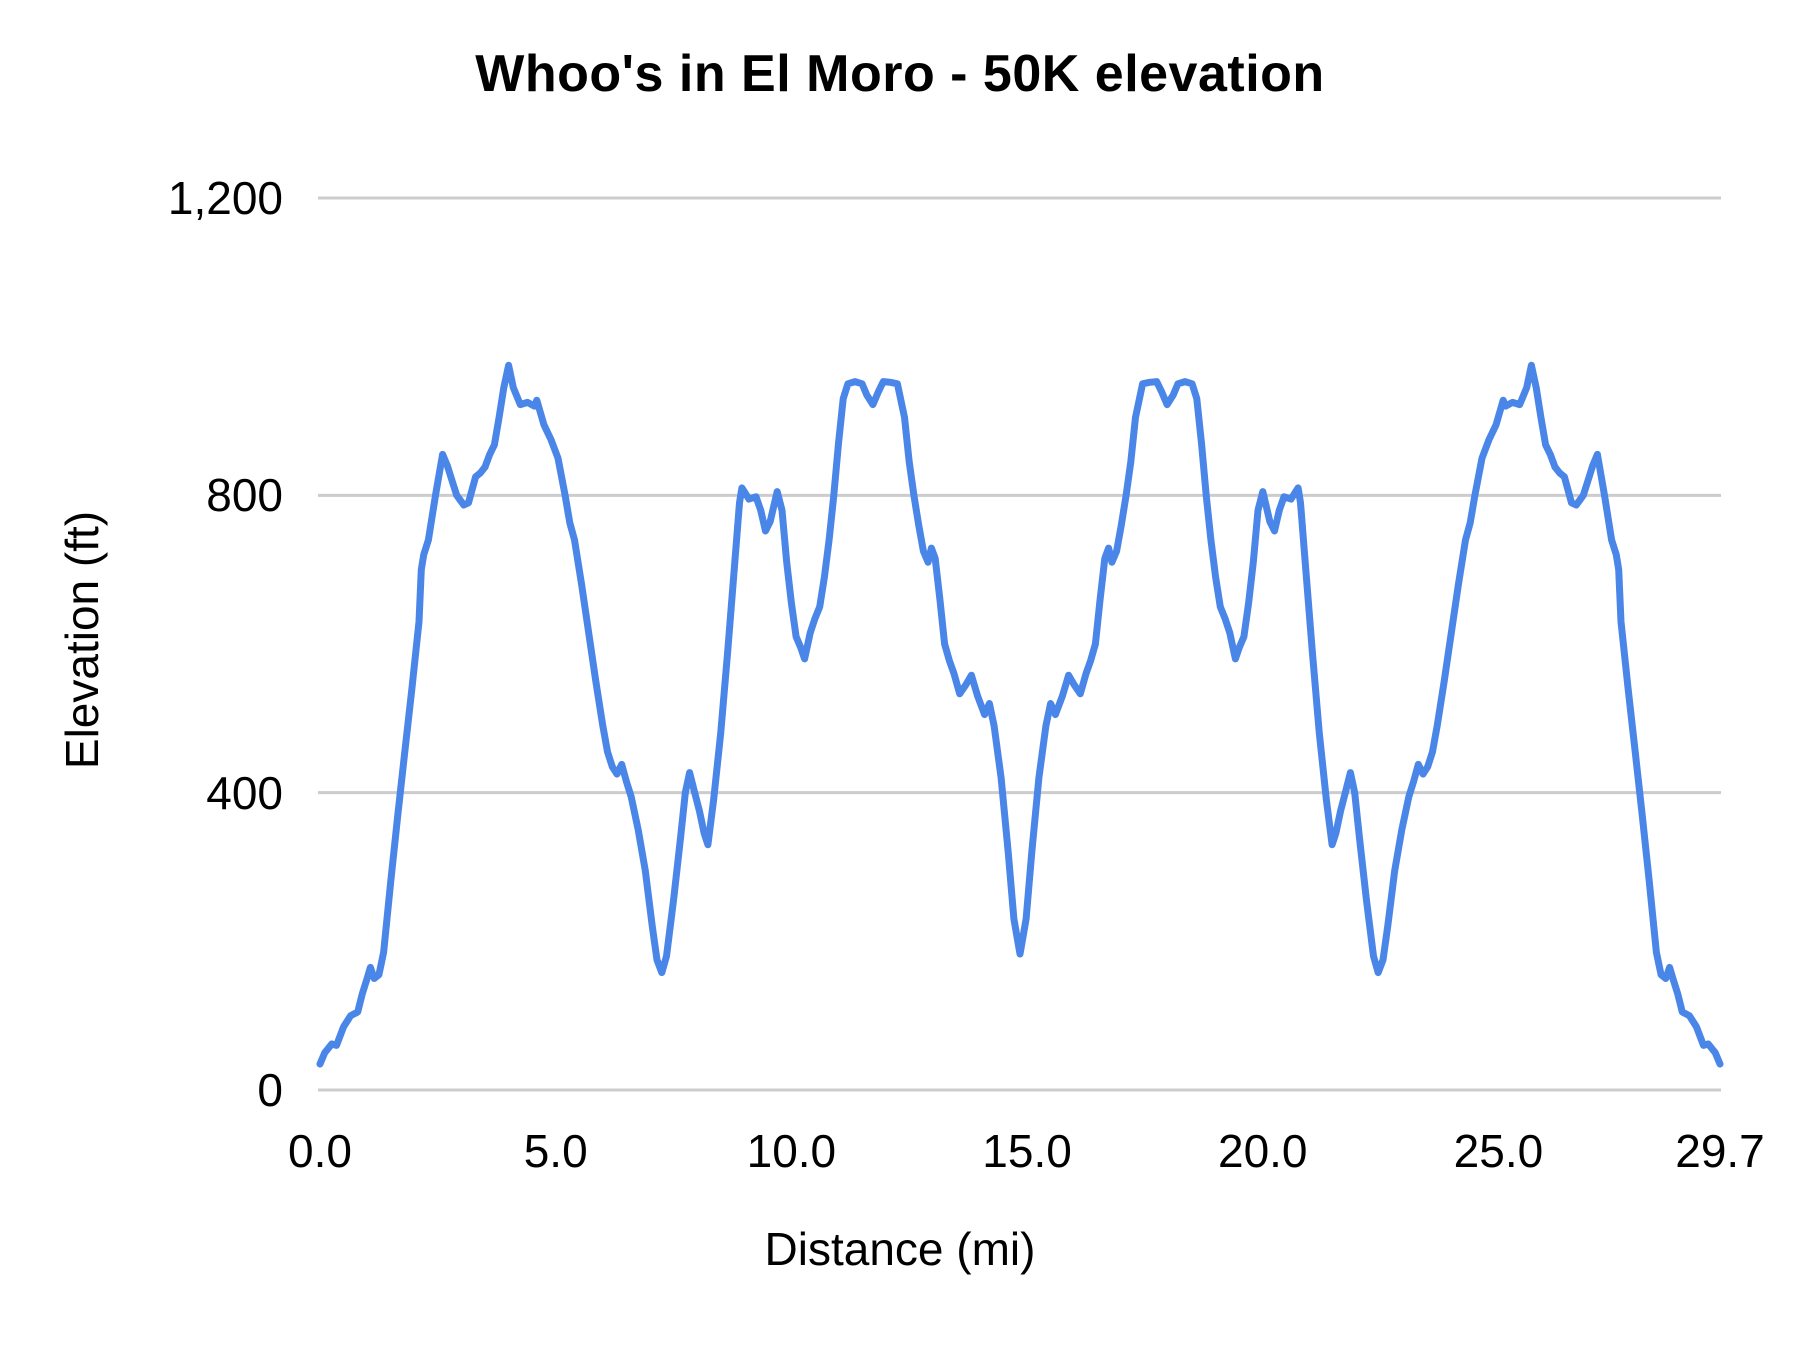  I want to click on x-tick-10.0: 10.0, so click(791, 1151).